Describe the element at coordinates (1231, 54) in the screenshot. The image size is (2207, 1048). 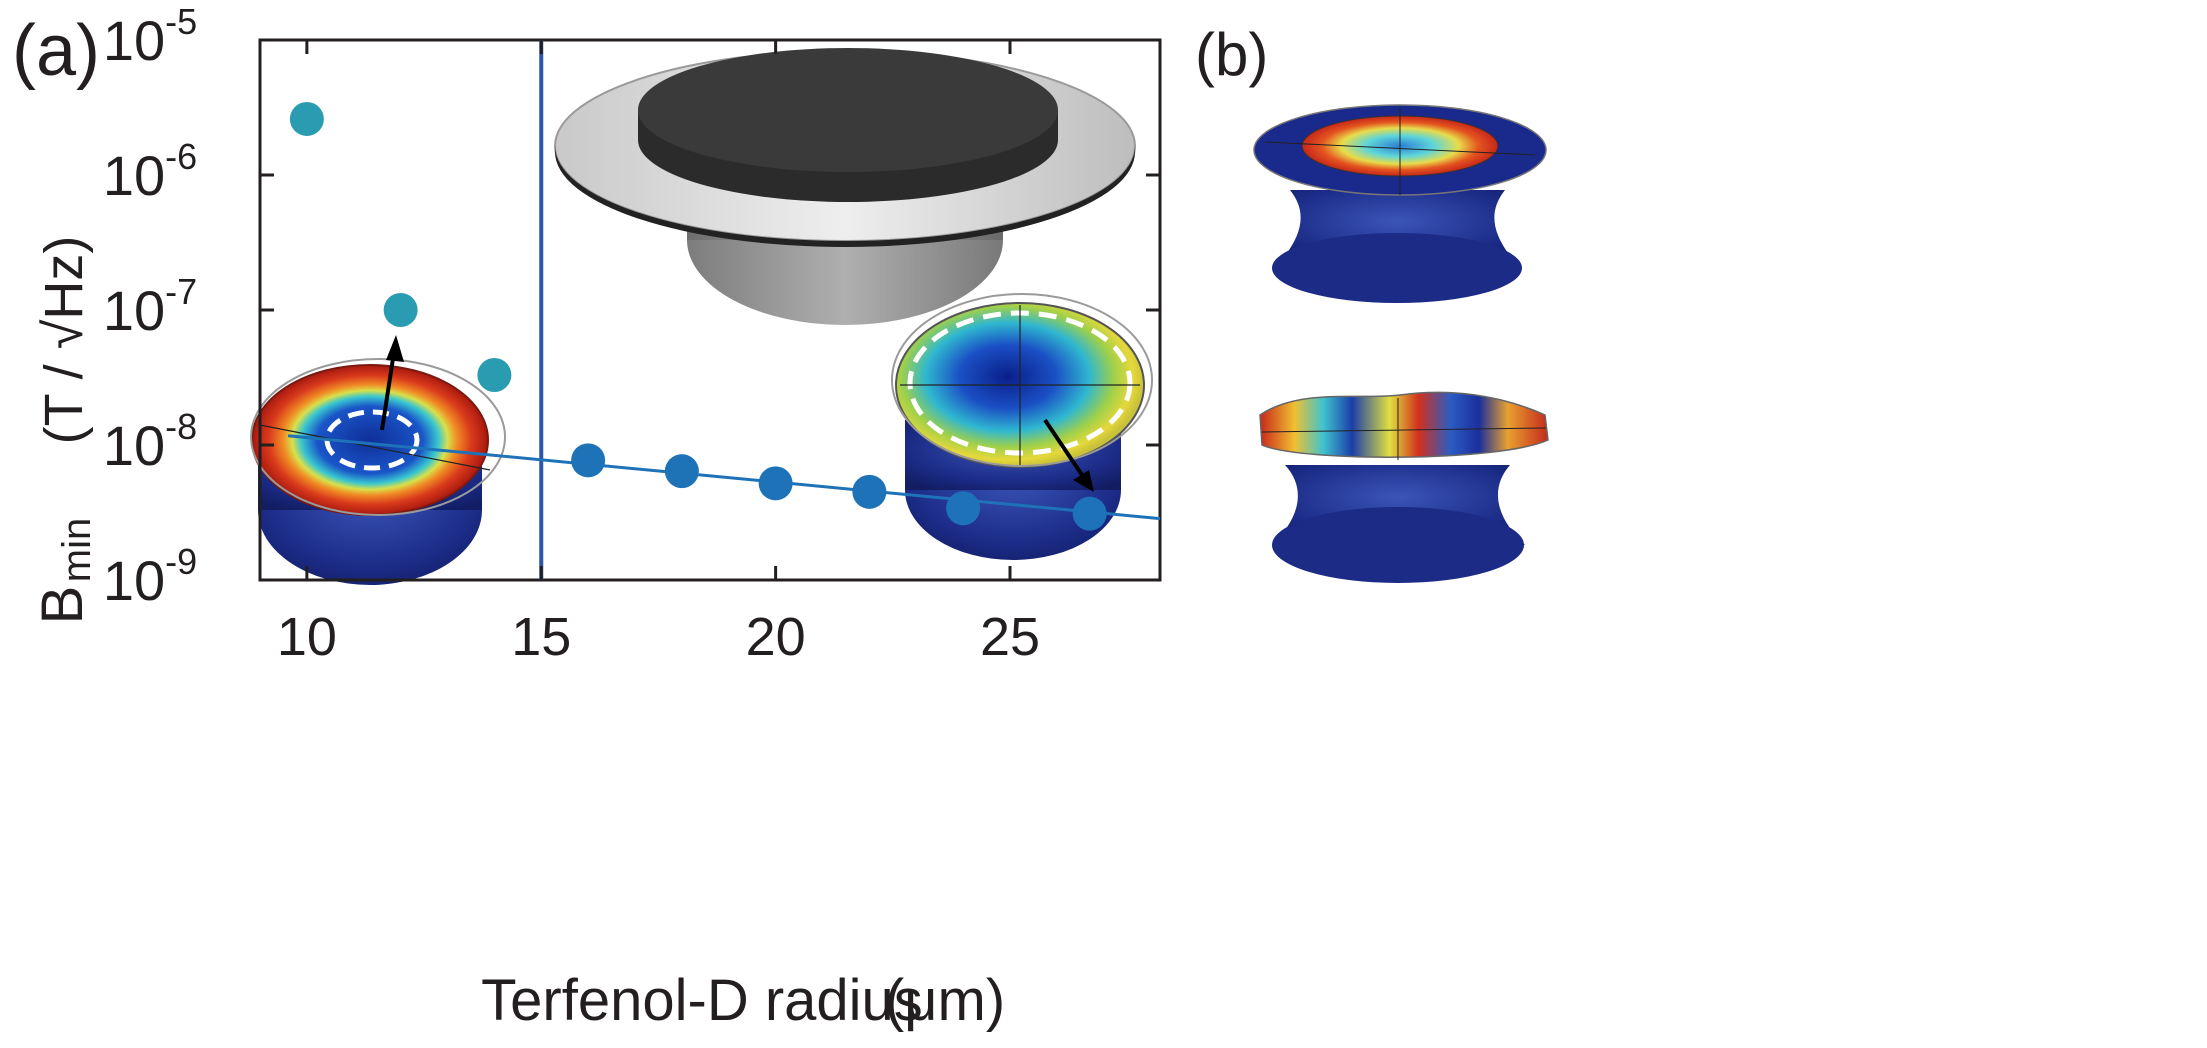
I see `panel-label-b: (b)` at that location.